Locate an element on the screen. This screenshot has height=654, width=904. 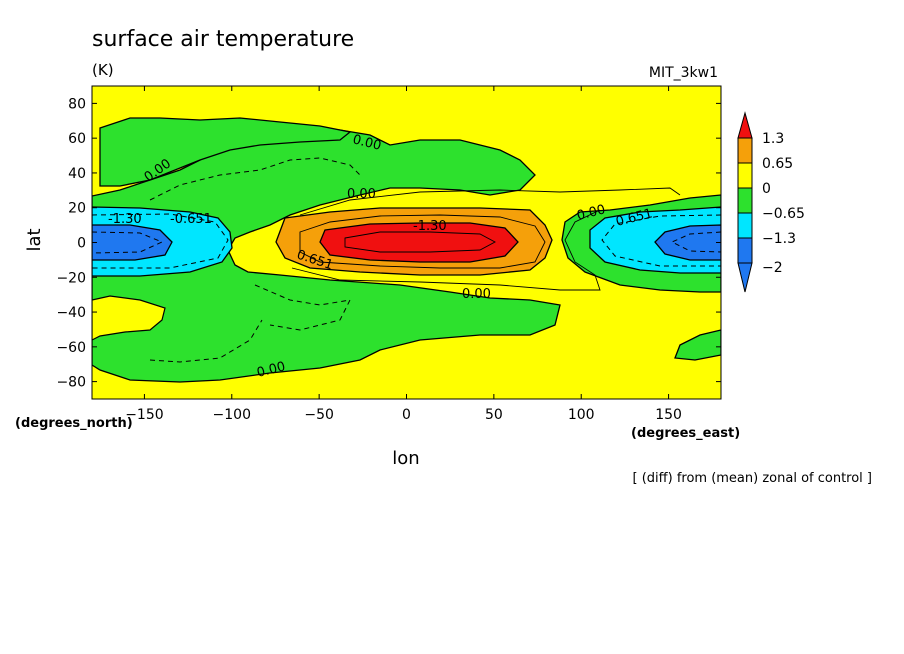
units-label: (K) is located at coordinates (103, 70).